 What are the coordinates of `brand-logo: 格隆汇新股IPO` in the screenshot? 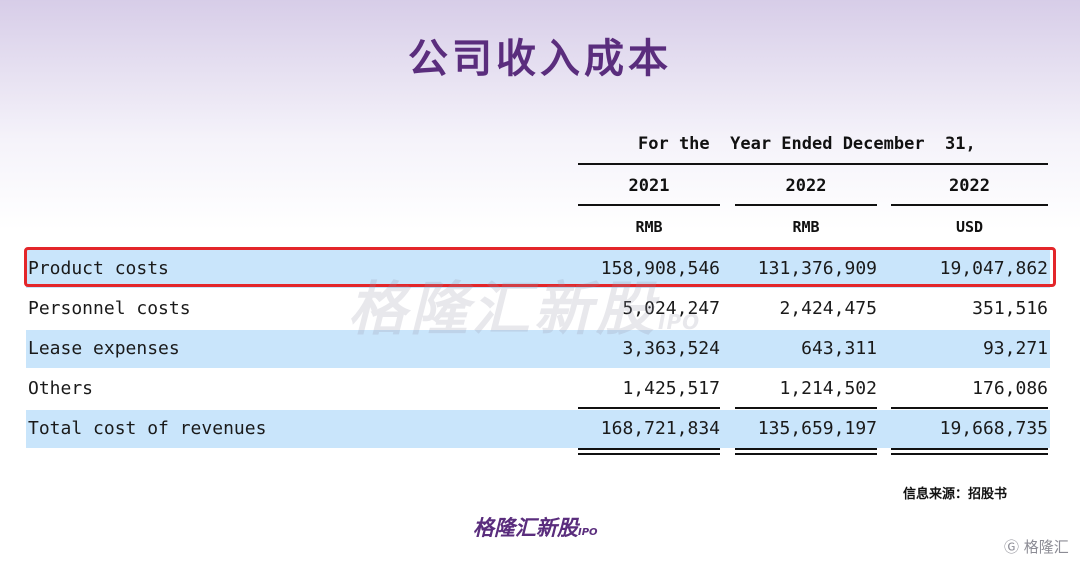 It's located at (535, 527).